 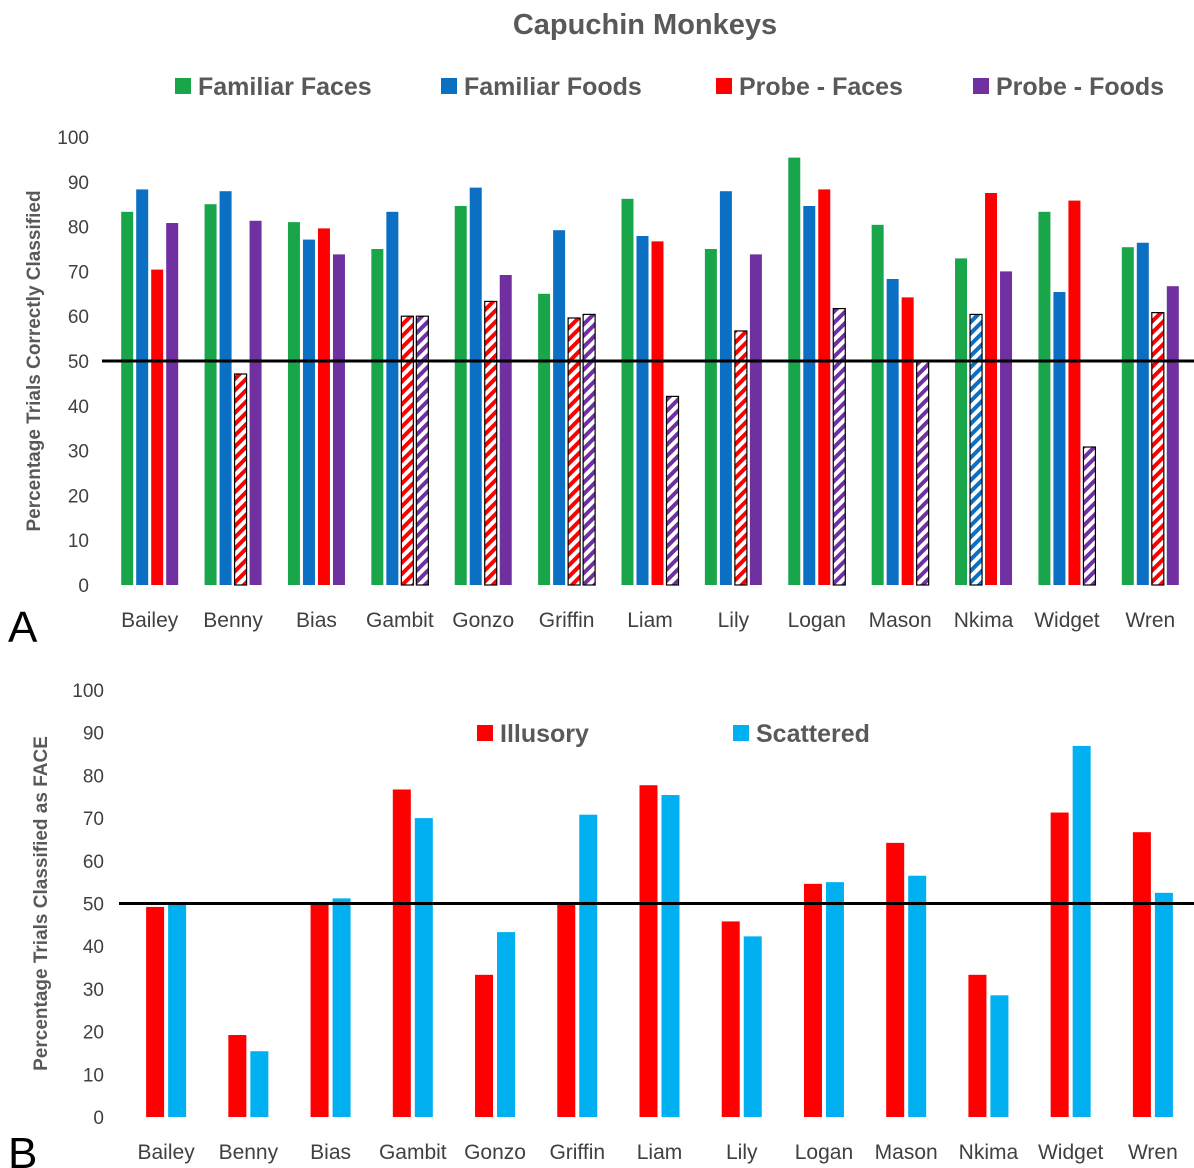 I want to click on category-label-gonzo: Gonzo, so click(x=495, y=1152).